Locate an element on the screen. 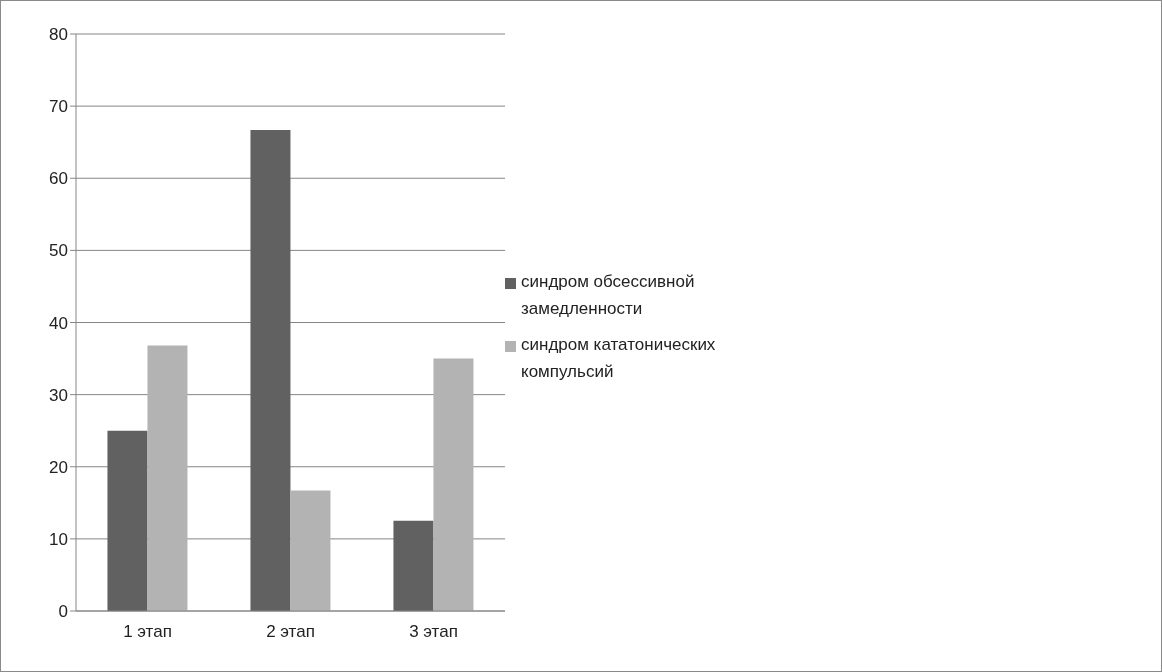 The height and width of the screenshot is (672, 1162). y-tick-label: 0 is located at coordinates (63, 612).